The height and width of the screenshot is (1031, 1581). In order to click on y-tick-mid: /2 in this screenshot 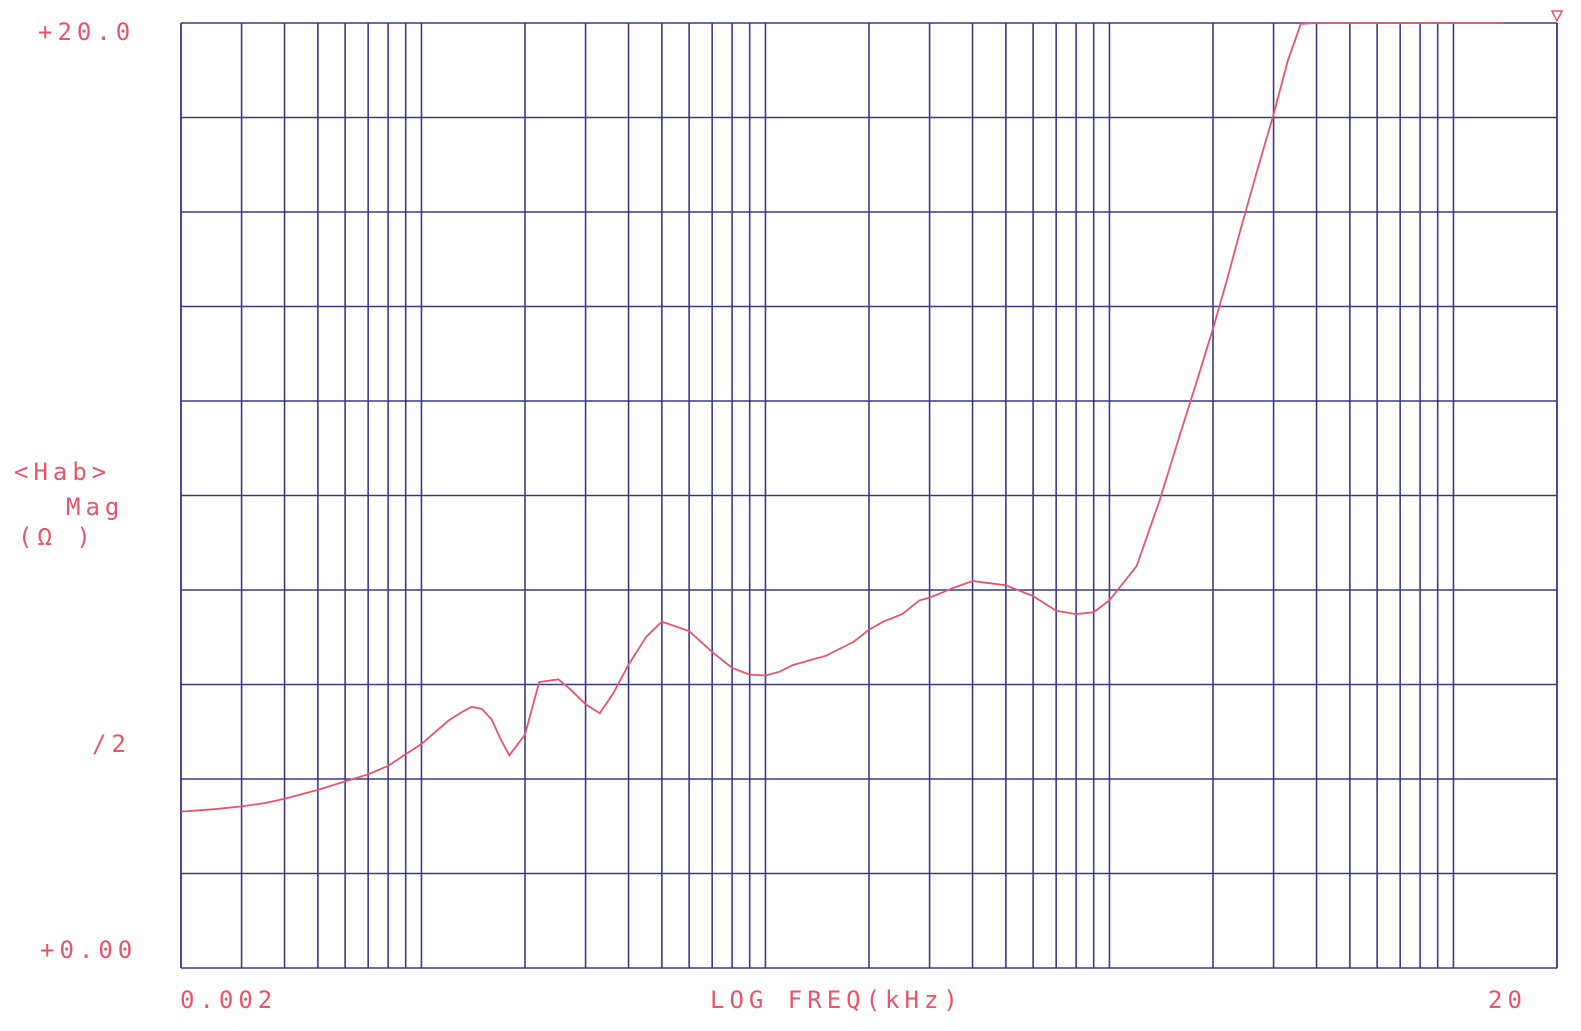, I will do `click(111, 744)`.